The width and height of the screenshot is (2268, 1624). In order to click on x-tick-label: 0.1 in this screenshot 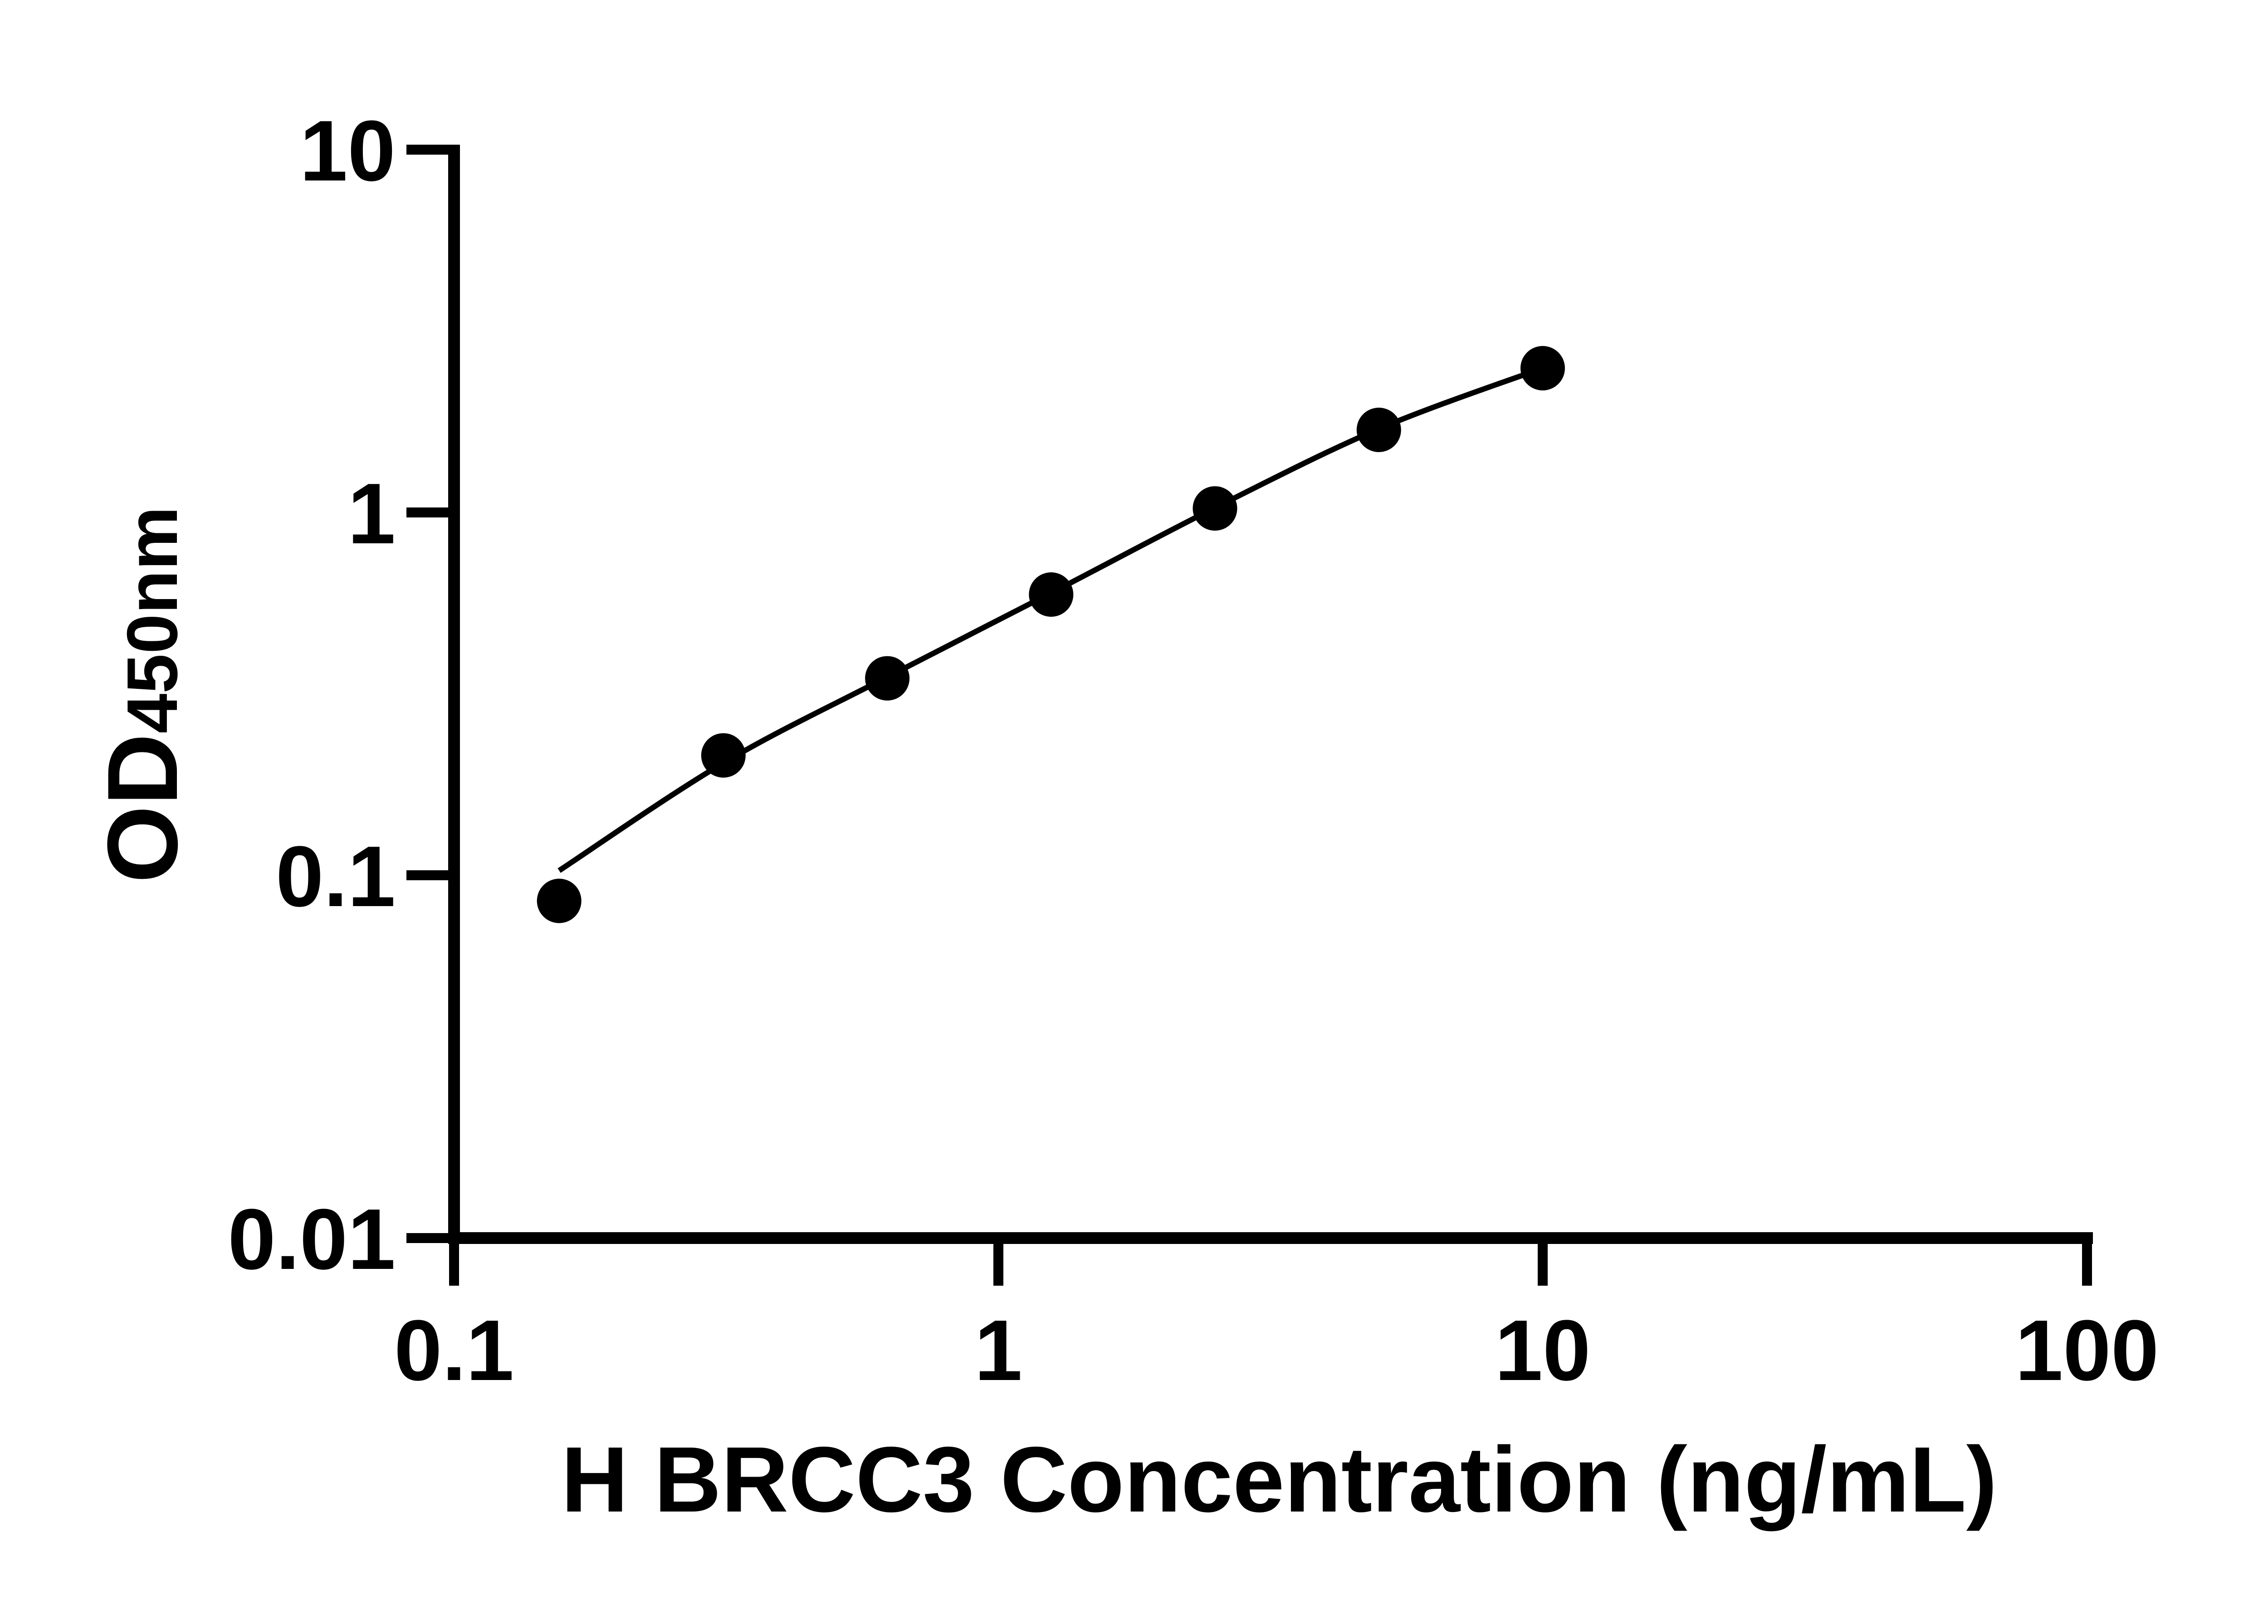, I will do `click(454, 1350)`.